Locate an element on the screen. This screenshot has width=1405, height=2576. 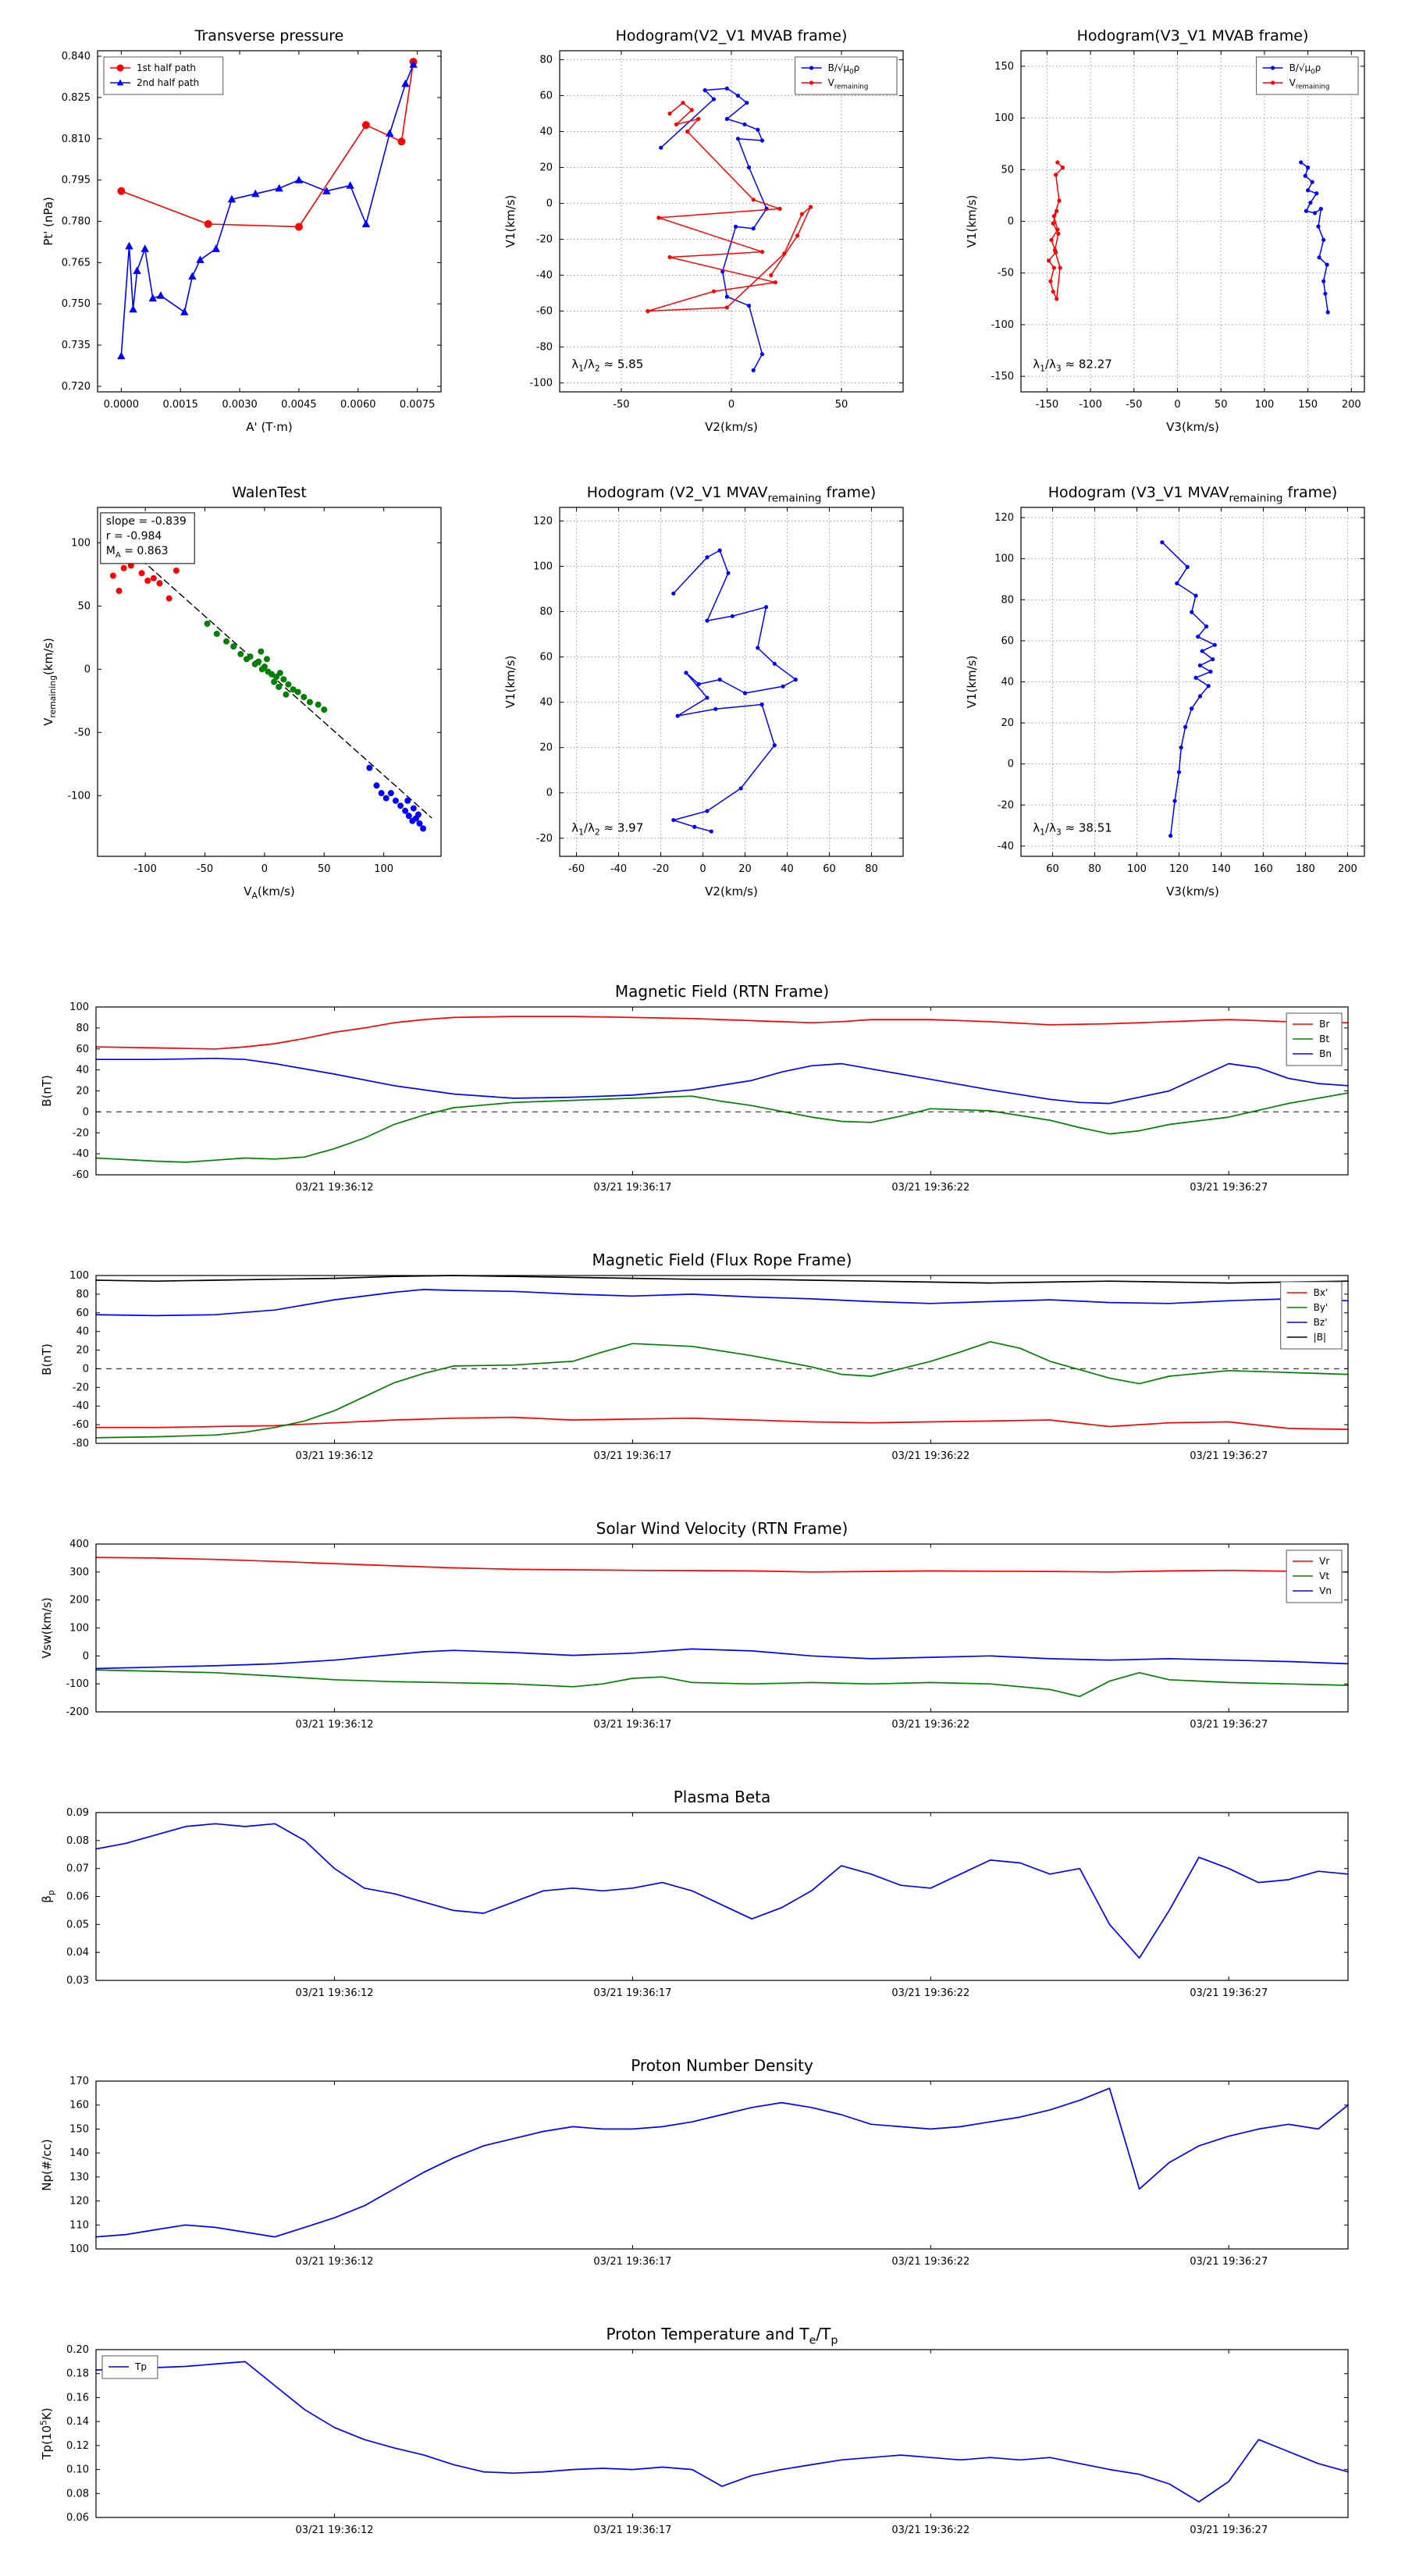
svg-text: 0.06 is located at coordinates (77, 2518).